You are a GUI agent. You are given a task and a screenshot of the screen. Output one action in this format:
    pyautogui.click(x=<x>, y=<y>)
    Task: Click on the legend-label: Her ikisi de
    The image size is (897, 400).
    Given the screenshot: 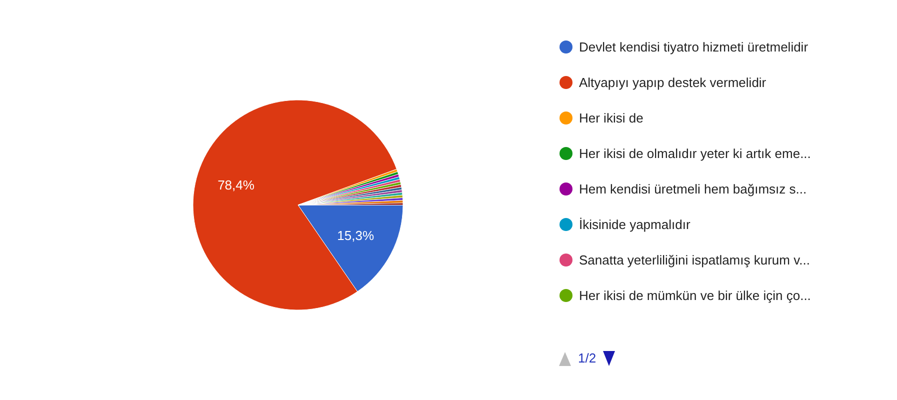 What is the action you would take?
    pyautogui.click(x=611, y=118)
    